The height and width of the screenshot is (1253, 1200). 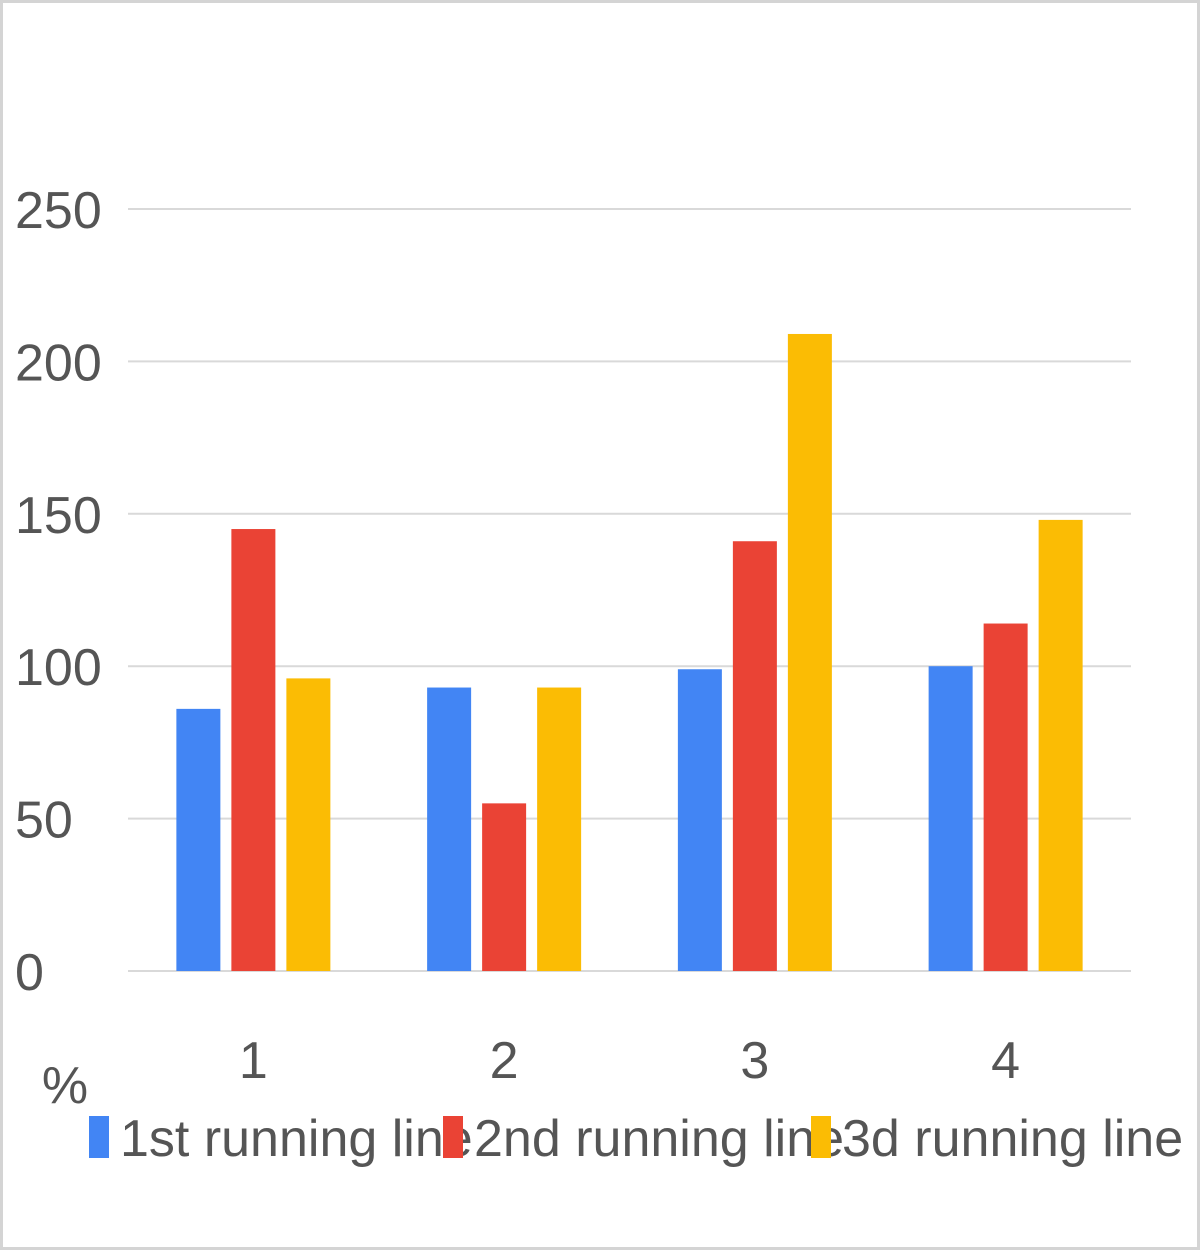 I want to click on bar-series1-cat3, so click(x=699, y=820).